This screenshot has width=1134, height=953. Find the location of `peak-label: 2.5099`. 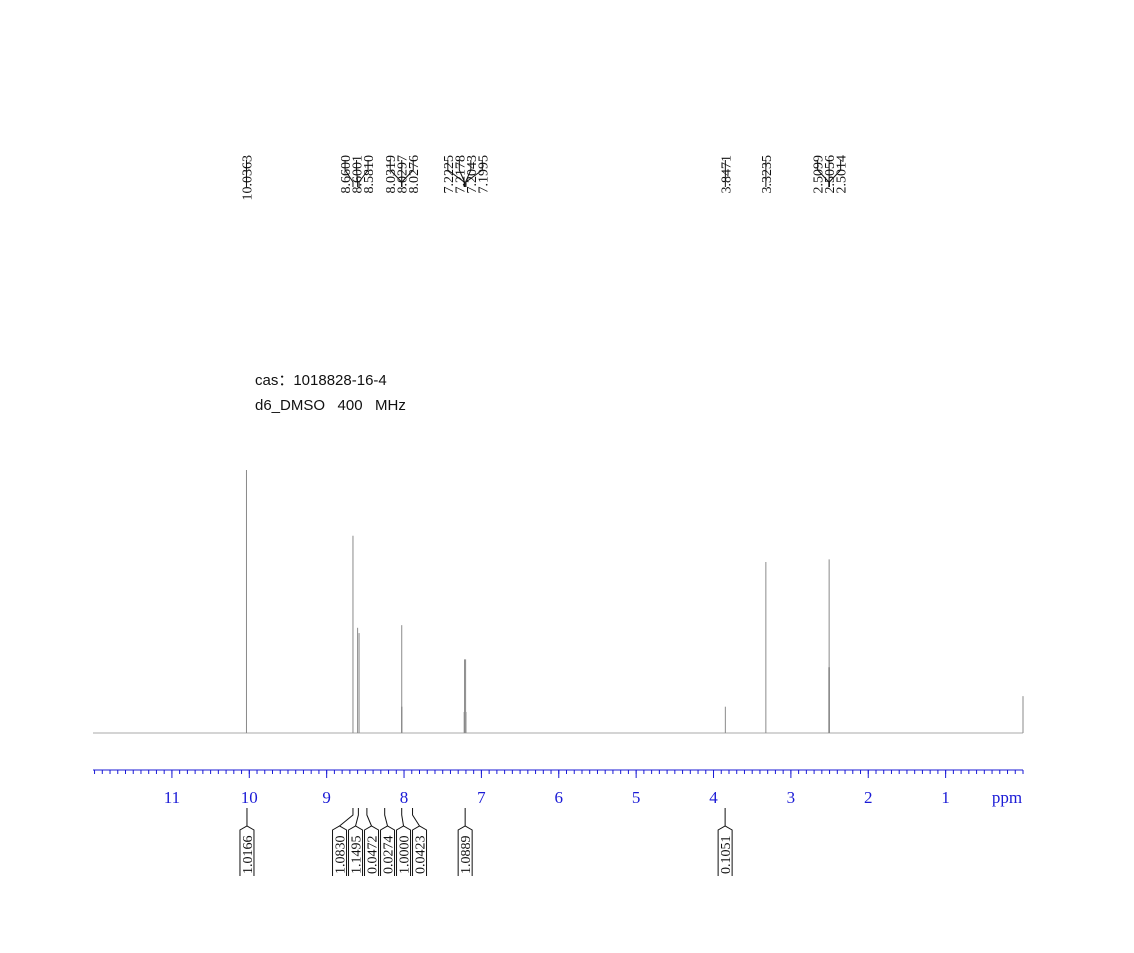

peak-label: 2.5099 is located at coordinates (819, 174).